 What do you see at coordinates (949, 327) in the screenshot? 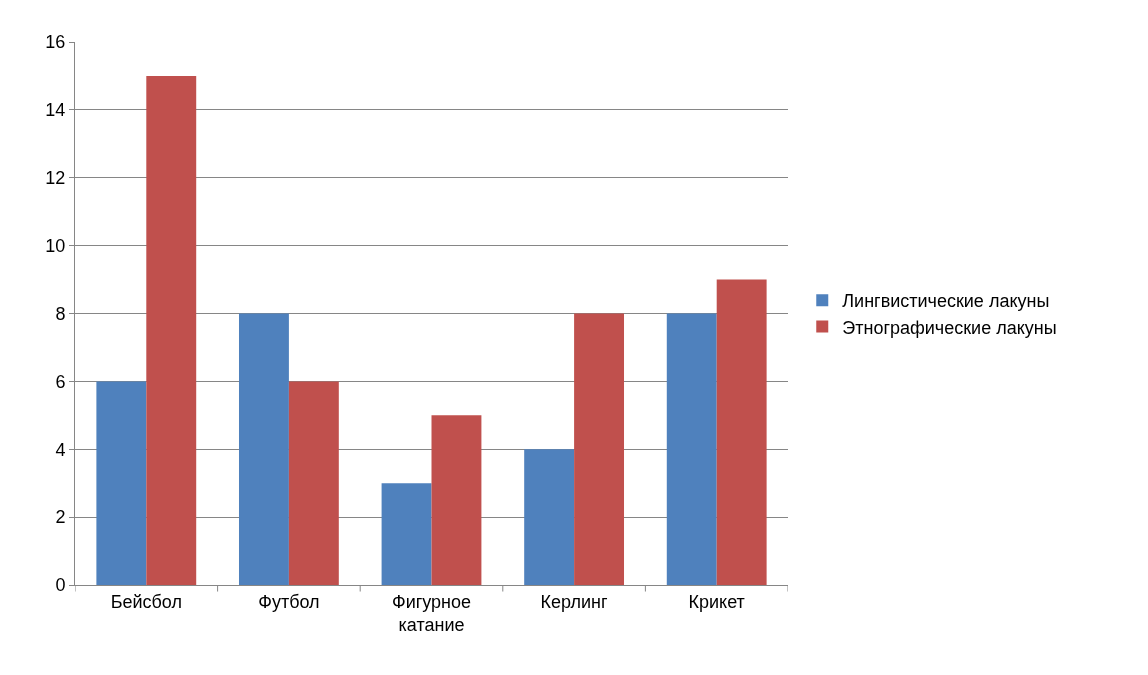
I see `legend-label: Этнографические лакуны` at bounding box center [949, 327].